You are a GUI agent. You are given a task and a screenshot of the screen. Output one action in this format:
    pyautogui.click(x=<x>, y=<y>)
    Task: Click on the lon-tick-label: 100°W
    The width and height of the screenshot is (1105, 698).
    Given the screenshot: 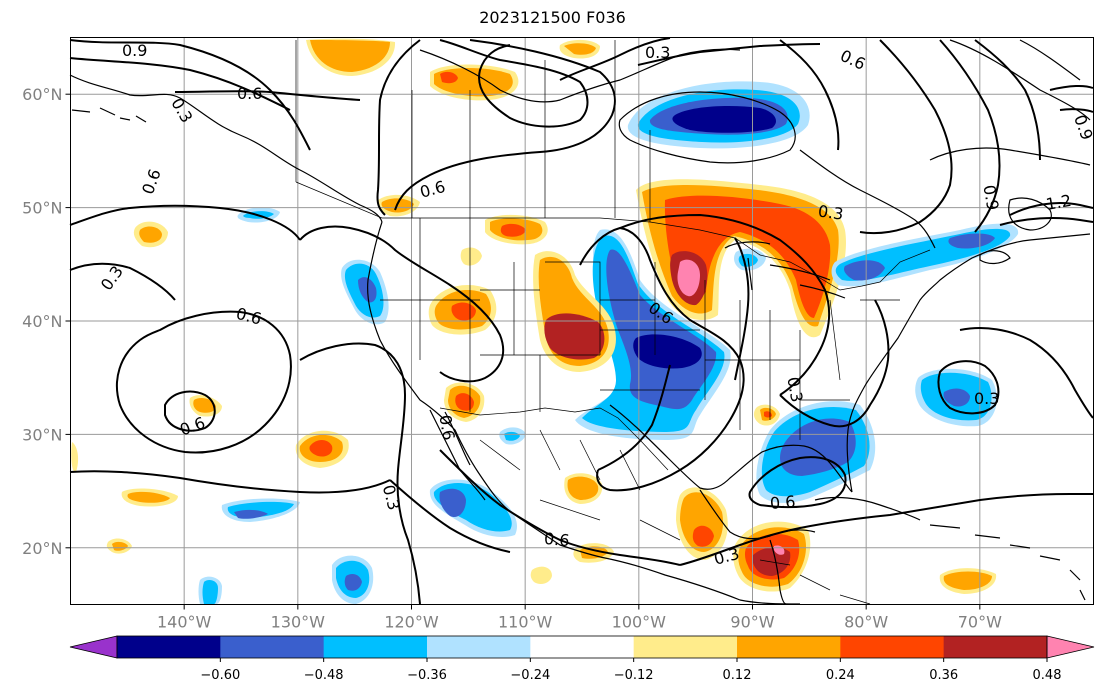 What is the action you would take?
    pyautogui.click(x=639, y=622)
    